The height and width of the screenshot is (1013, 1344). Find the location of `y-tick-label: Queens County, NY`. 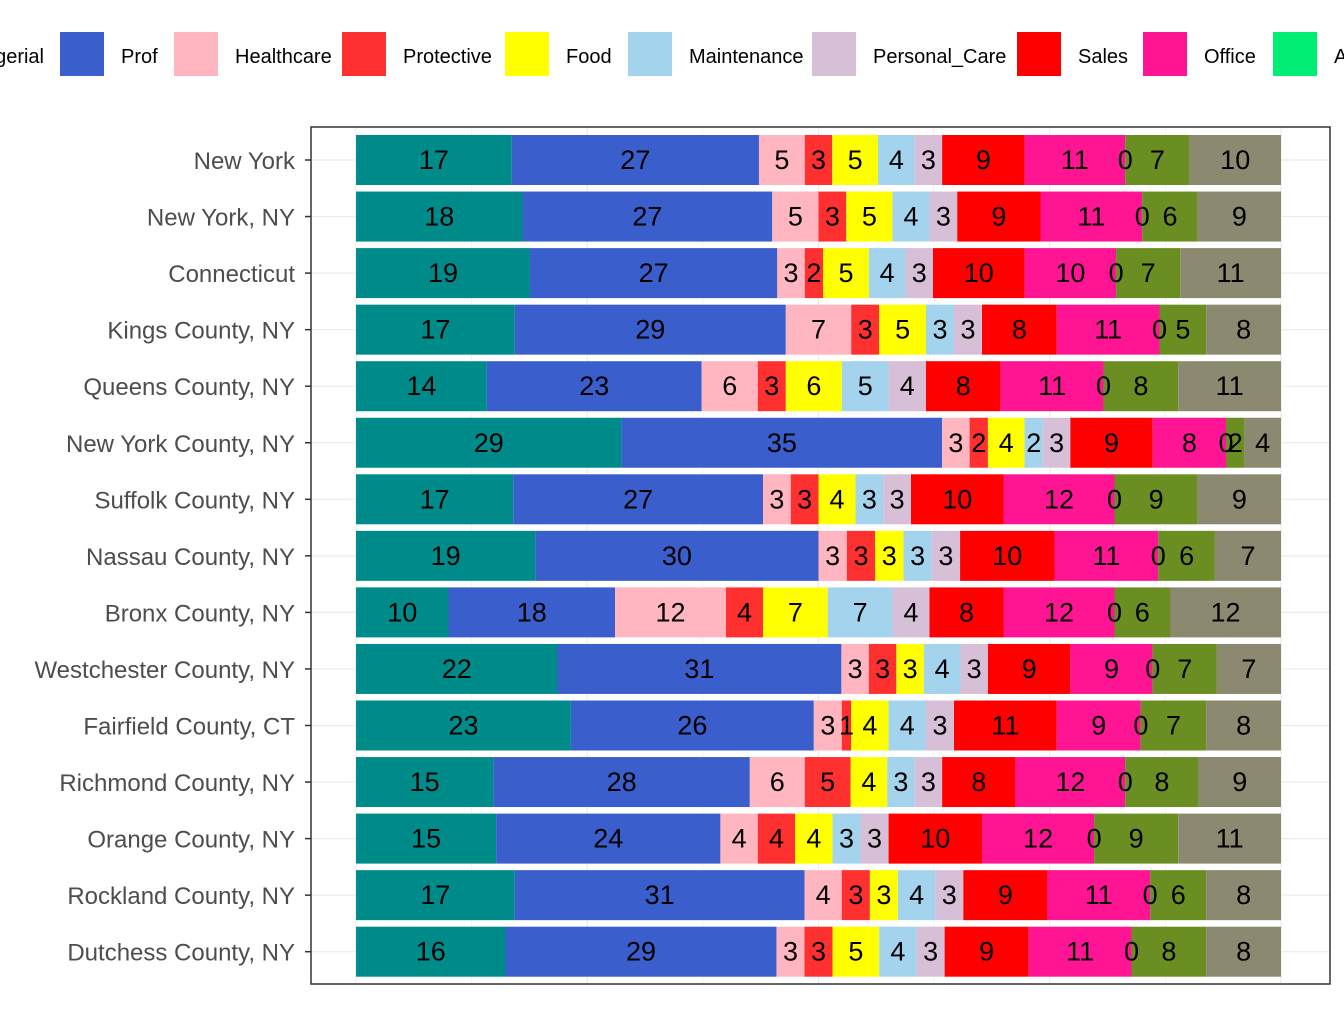

y-tick-label: Queens County, NY is located at coordinates (189, 387).